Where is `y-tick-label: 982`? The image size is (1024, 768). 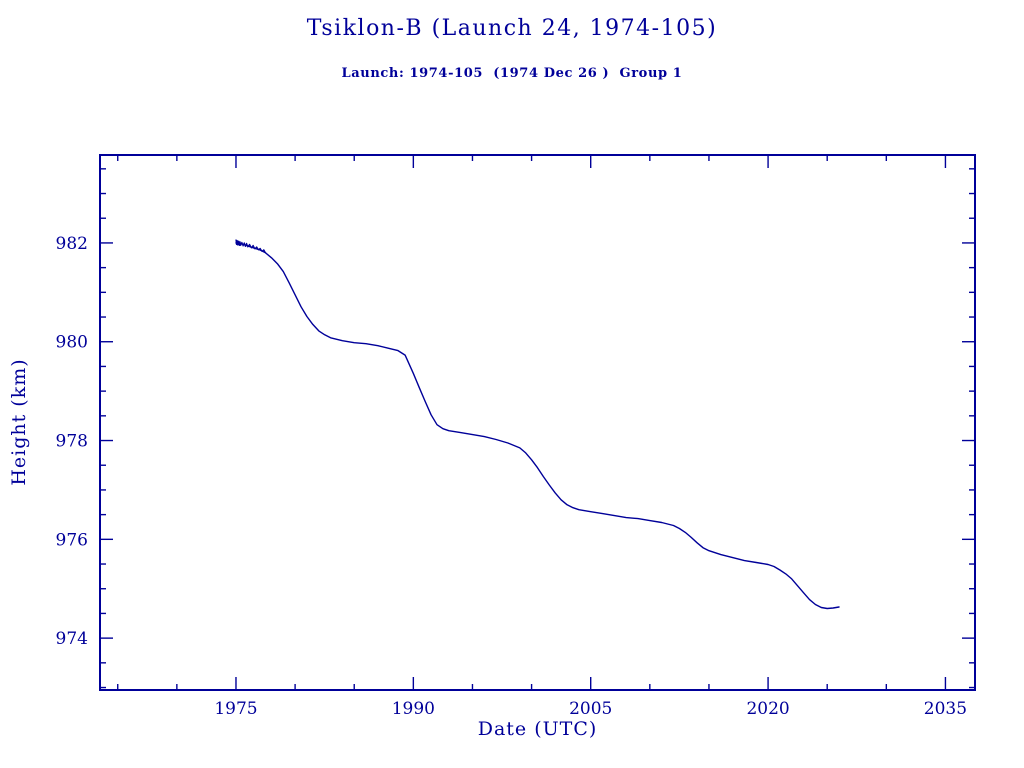
y-tick-label: 982 is located at coordinates (72, 244).